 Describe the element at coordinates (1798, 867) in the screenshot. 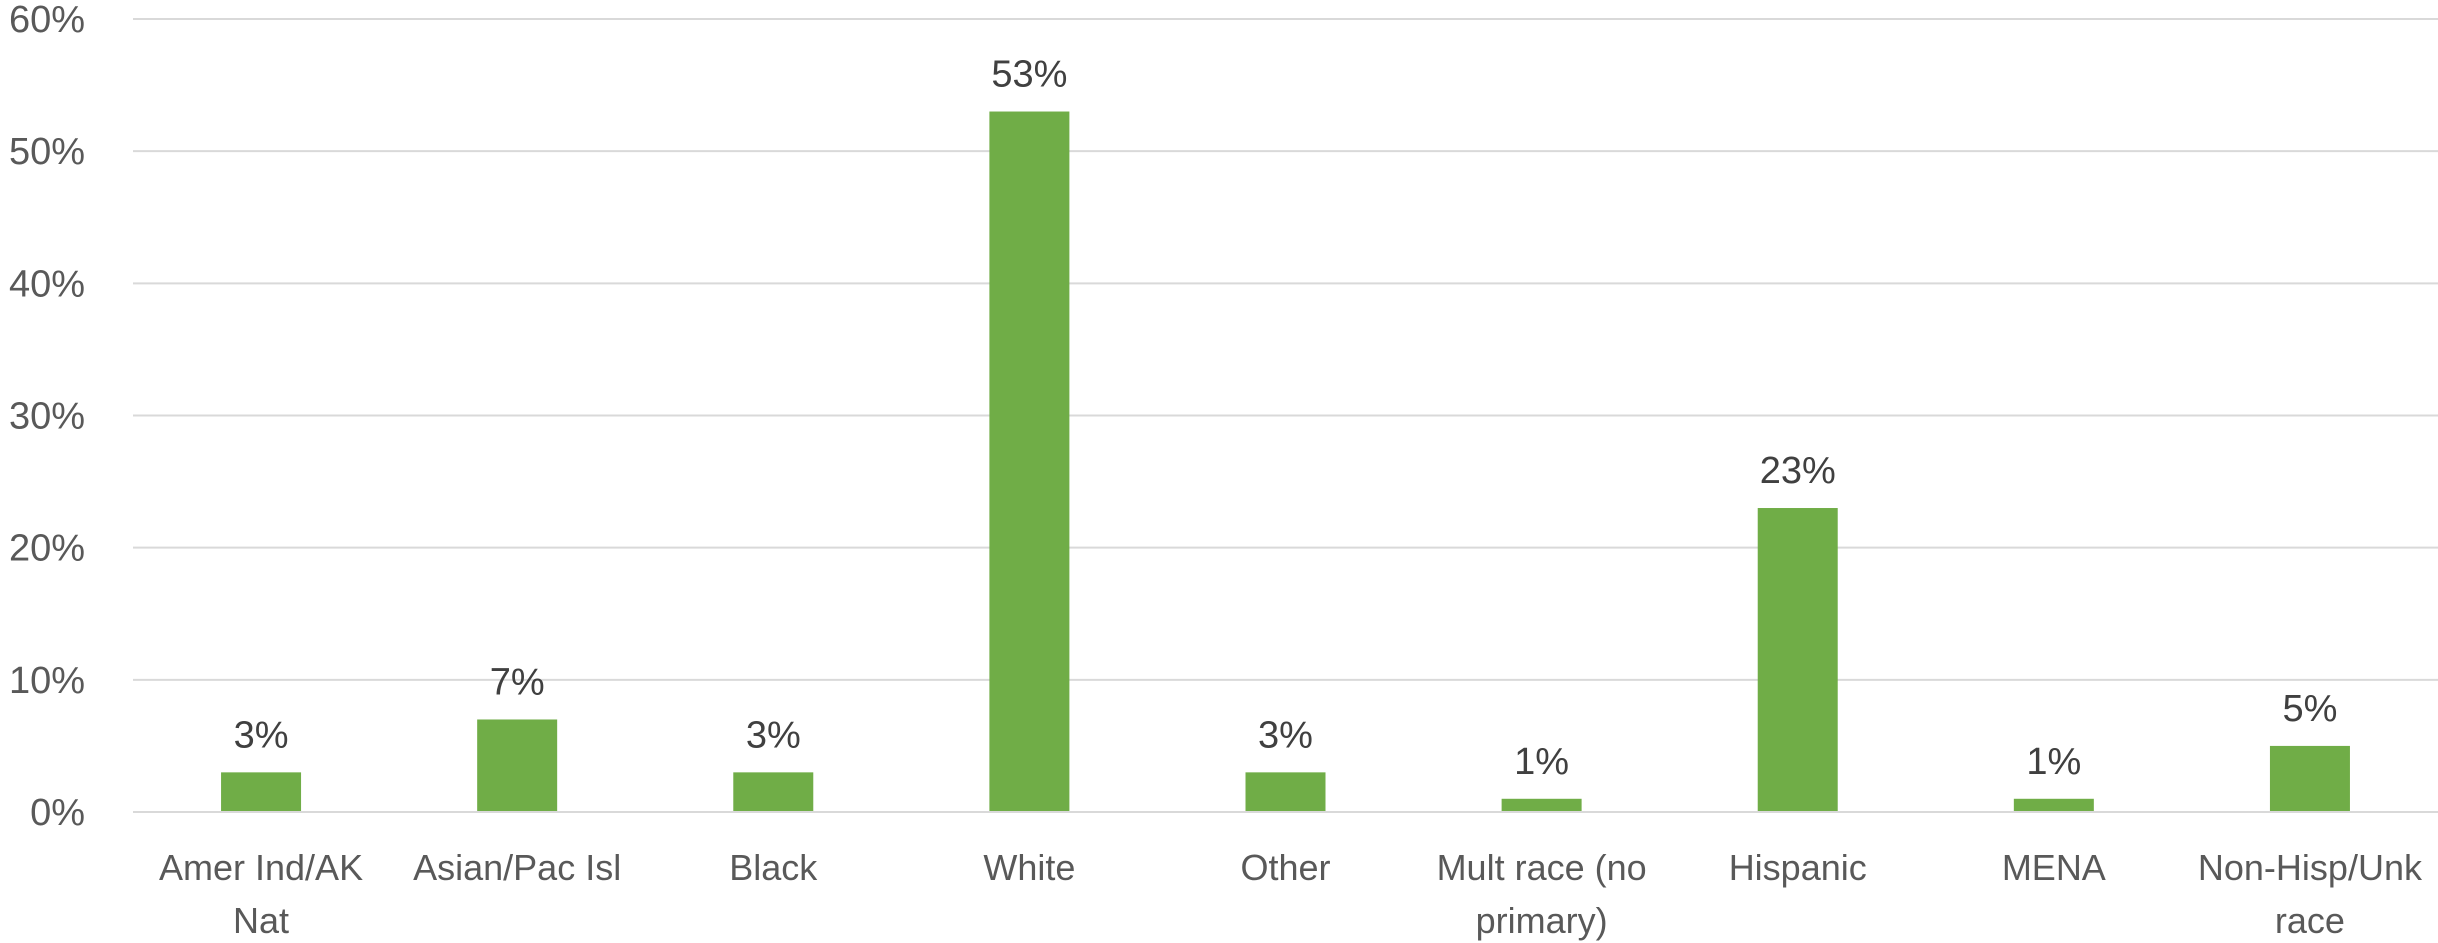

I see `x-tick-label: Hispanic` at that location.